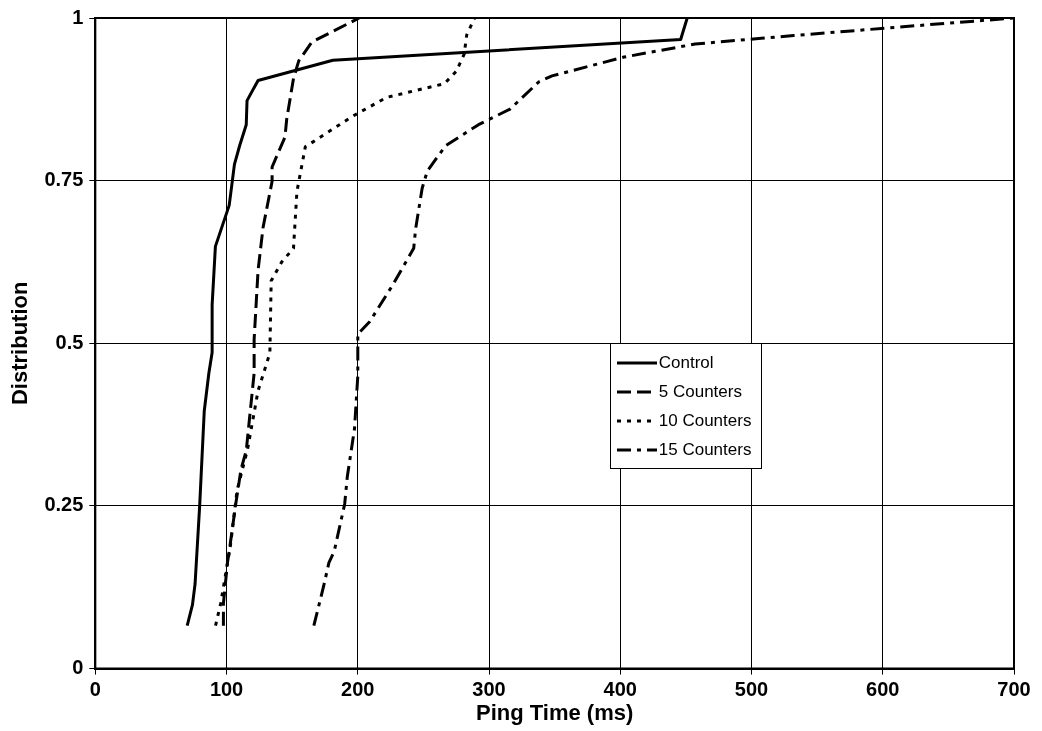 Image resolution: width=1042 pixels, height=731 pixels. What do you see at coordinates (78, 16) in the screenshot?
I see `y-tick-label: 1` at bounding box center [78, 16].